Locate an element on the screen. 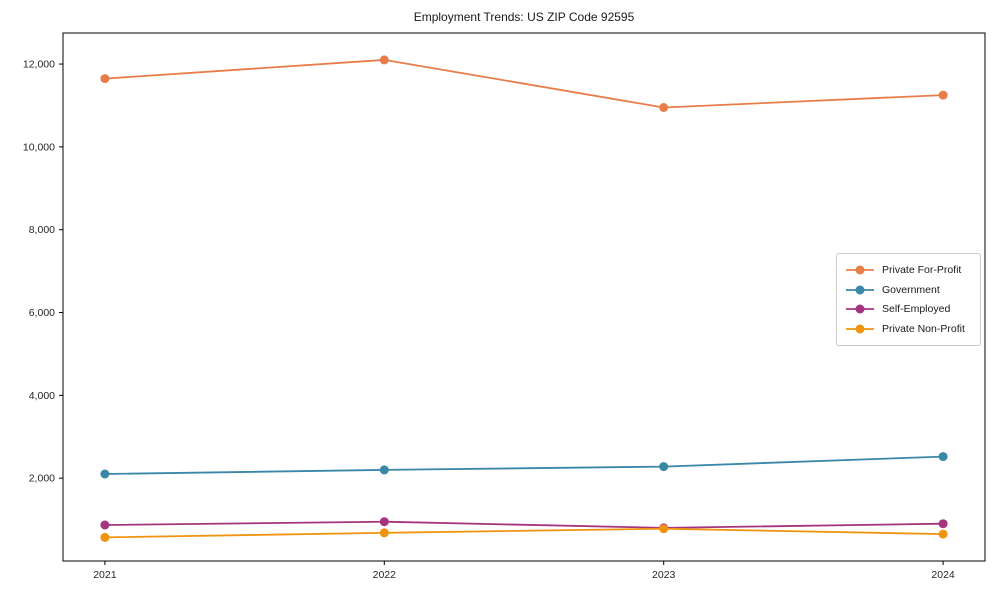  y-axis-tick-label: 8,000 is located at coordinates (42, 230).